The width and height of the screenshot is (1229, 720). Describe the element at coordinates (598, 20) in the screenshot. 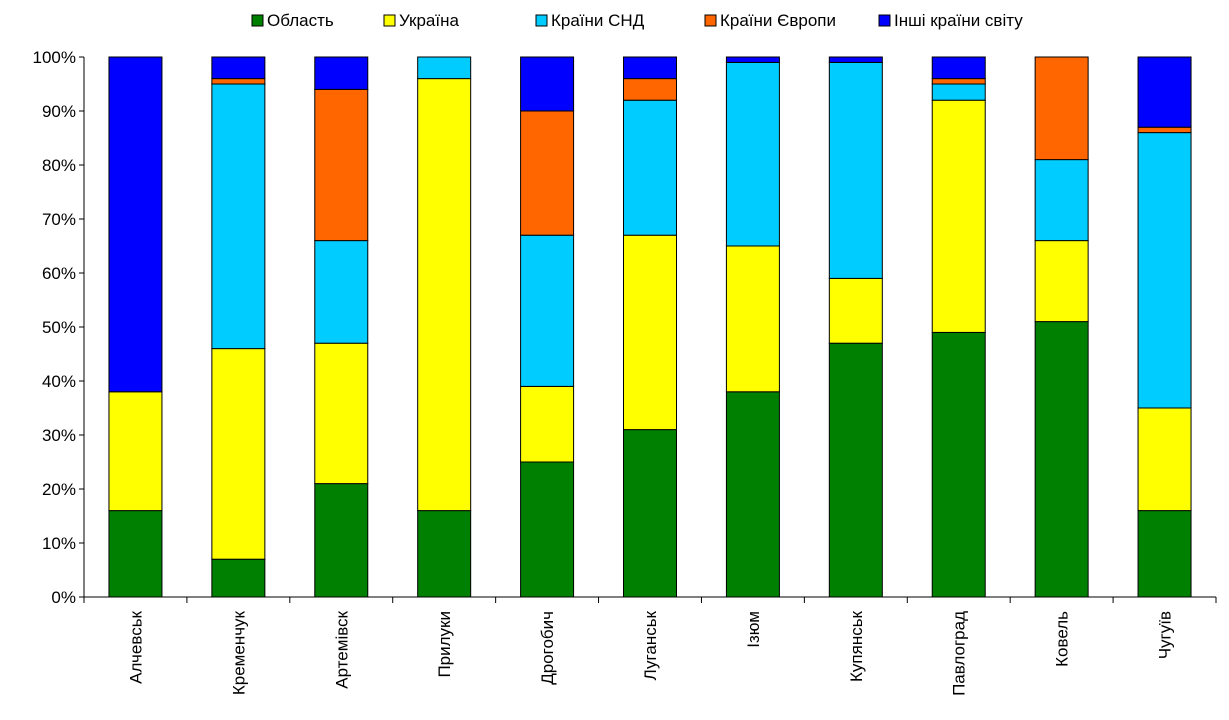

I see `legend-label: Країни СНД` at that location.